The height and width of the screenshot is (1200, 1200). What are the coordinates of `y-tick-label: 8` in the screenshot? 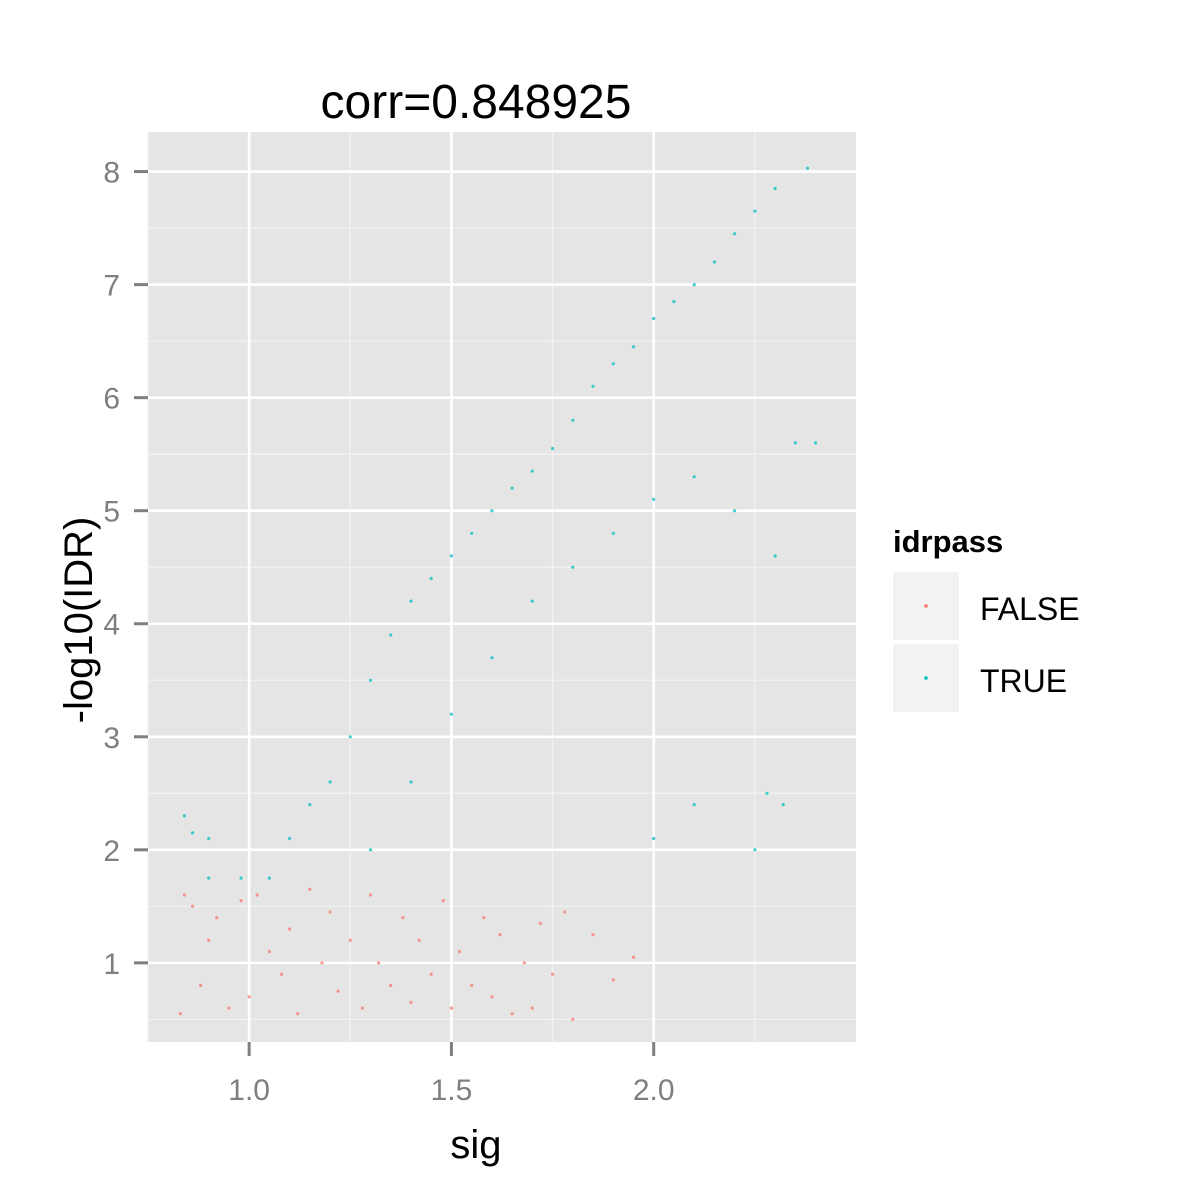 It's located at (111, 173).